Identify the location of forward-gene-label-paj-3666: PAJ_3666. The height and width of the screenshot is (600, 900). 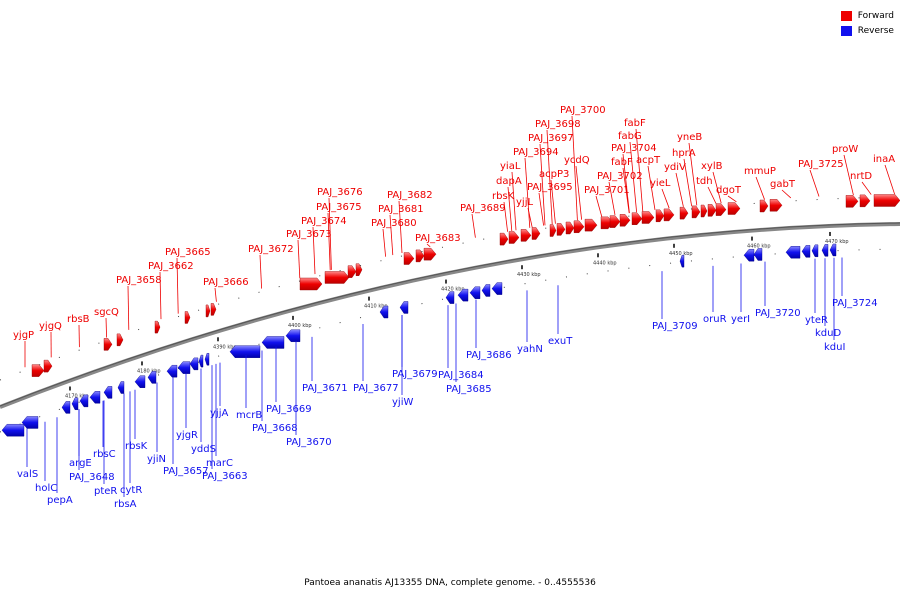
(226, 282).